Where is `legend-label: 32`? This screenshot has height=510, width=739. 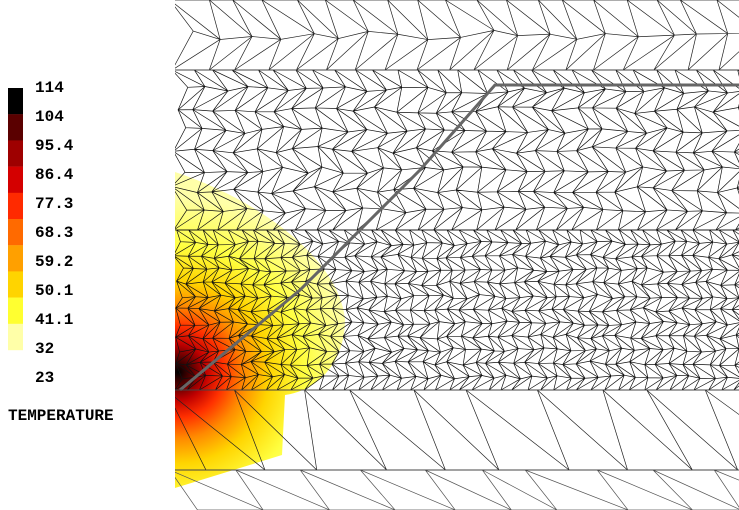
legend-label: 32 is located at coordinates (44, 349).